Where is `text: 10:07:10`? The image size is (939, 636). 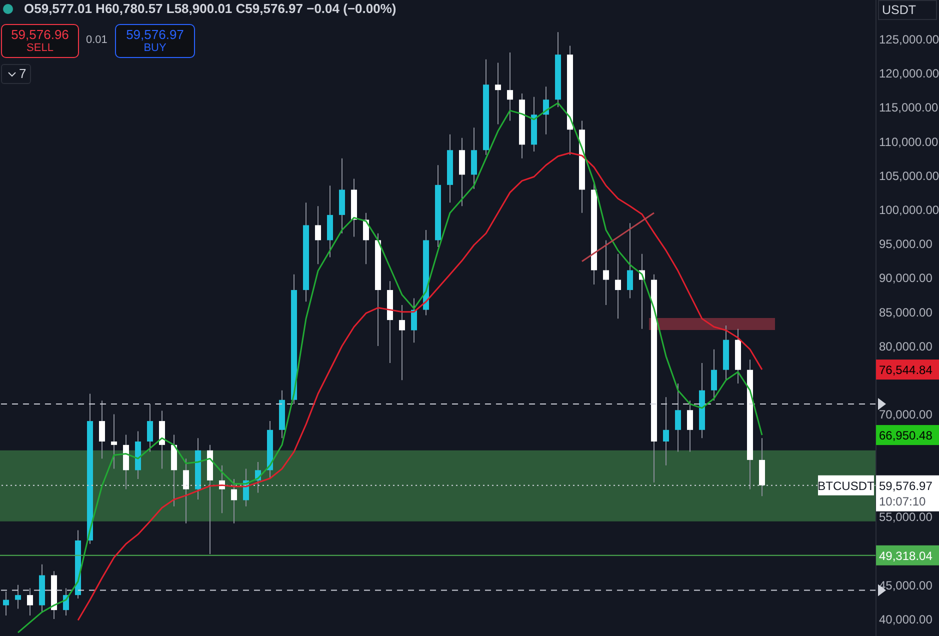 text: 10:07:10 is located at coordinates (902, 501).